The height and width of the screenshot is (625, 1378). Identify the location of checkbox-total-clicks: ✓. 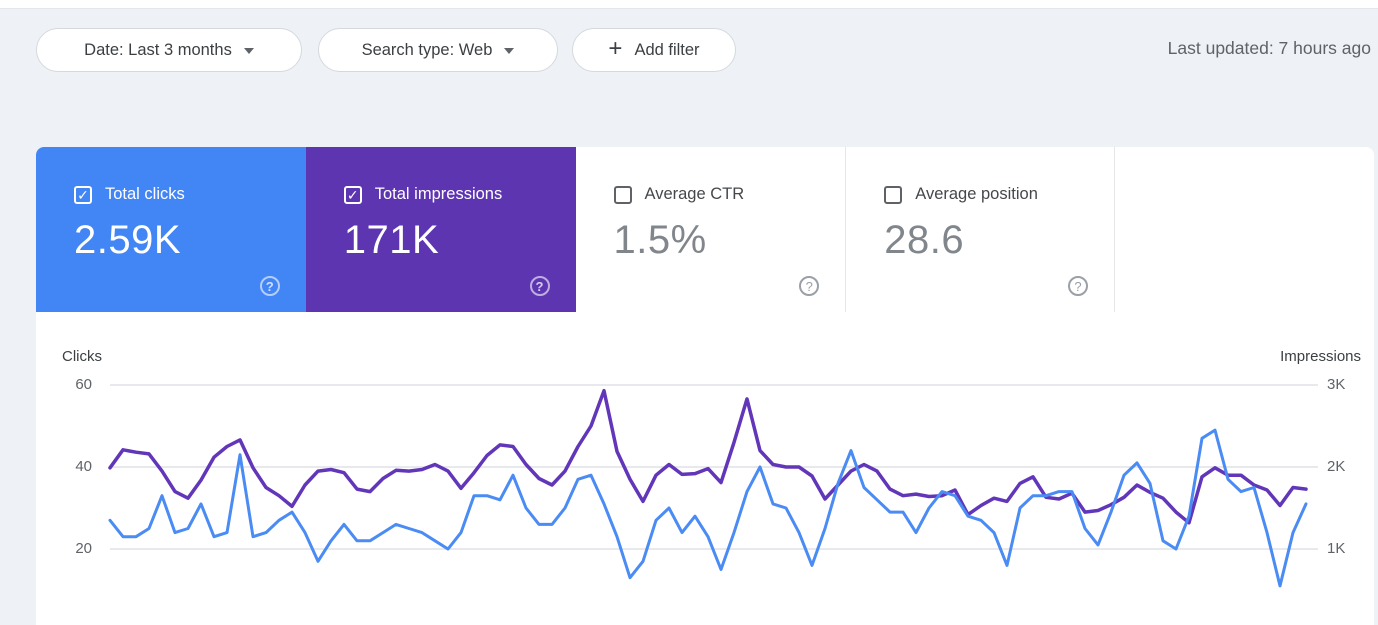
(83, 194).